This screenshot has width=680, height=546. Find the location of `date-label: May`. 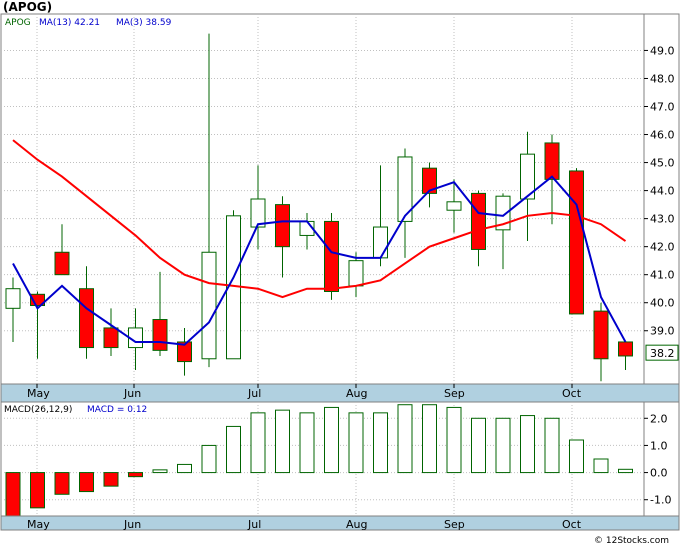

date-label: May is located at coordinates (38, 393).